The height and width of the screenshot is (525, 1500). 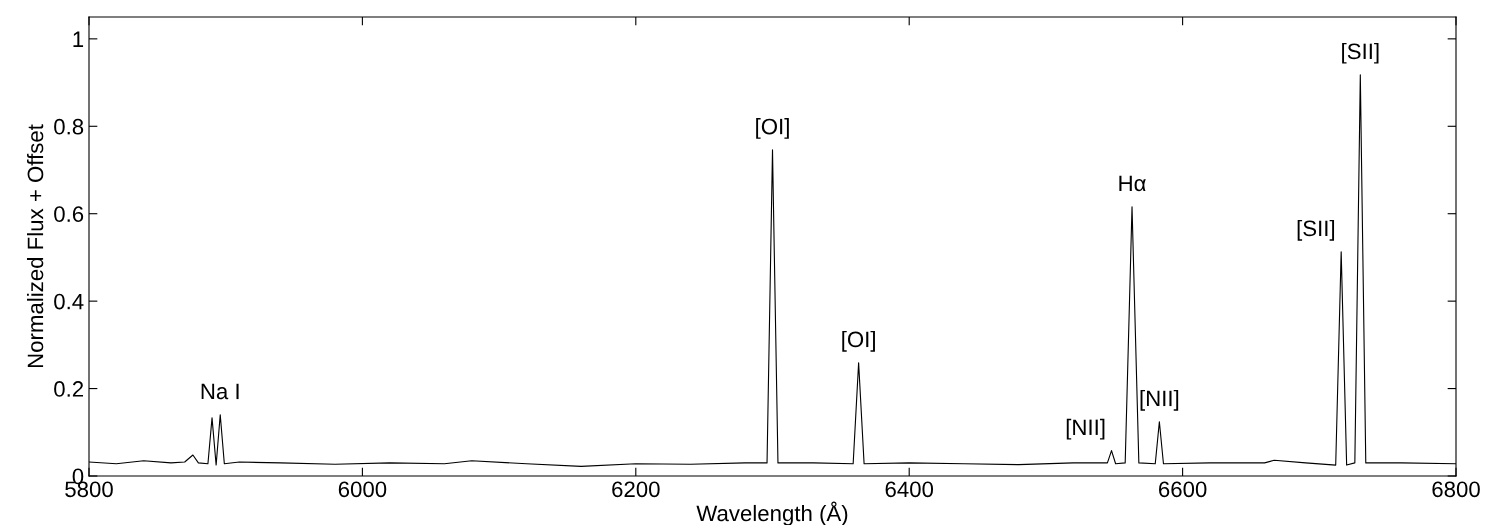 What do you see at coordinates (78, 39) in the screenshot?
I see `y-tick-label: 1` at bounding box center [78, 39].